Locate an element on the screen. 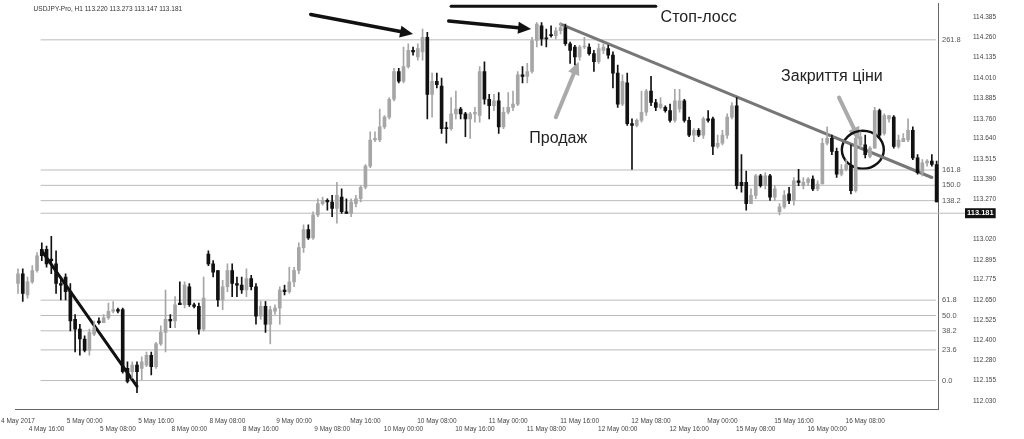 Image resolution: width=1024 pixels, height=439 pixels. annotation: Закриття ціни is located at coordinates (832, 75).